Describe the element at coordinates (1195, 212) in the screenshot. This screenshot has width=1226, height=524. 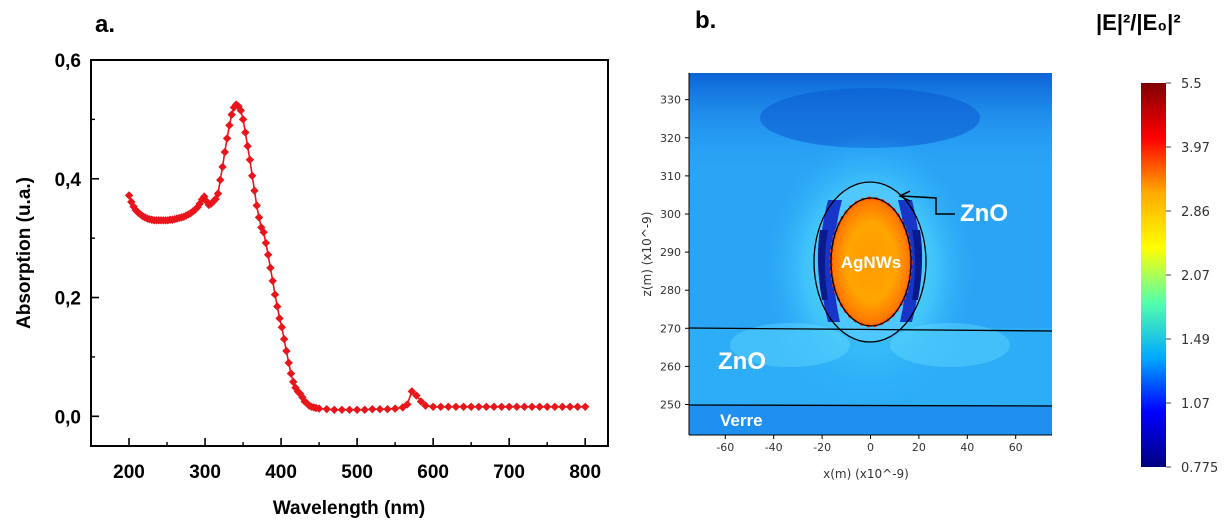
I see `colorbar-tick-label: 2.86` at that location.